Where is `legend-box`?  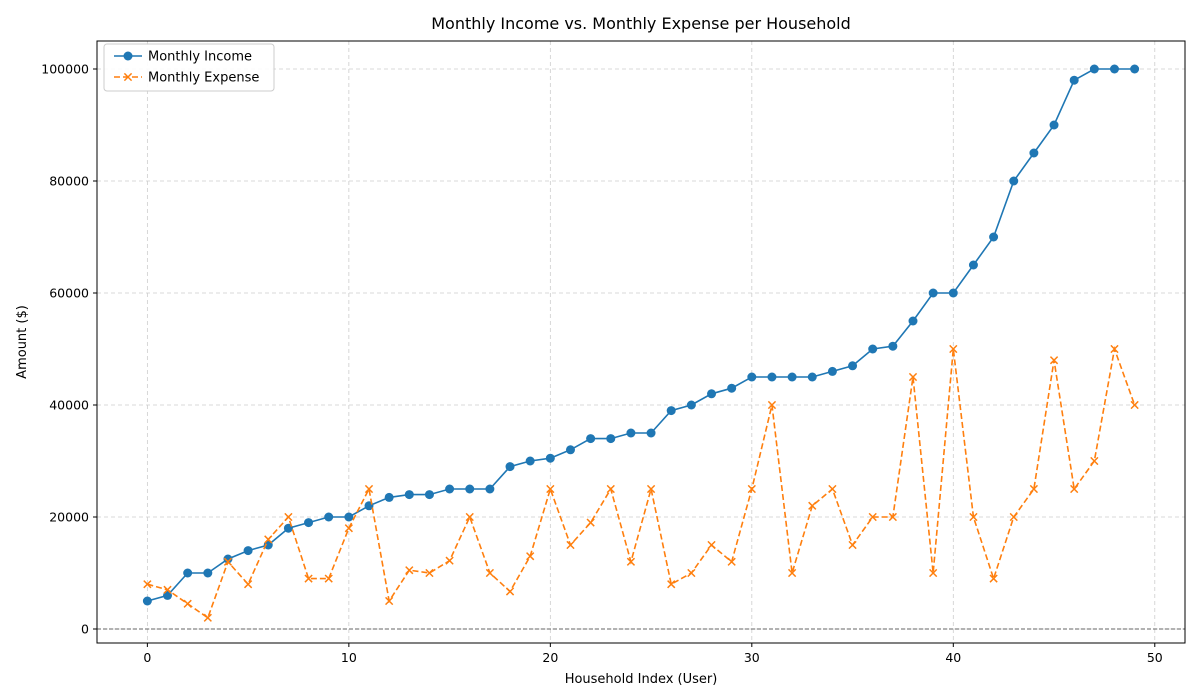
legend-box is located at coordinates (189, 67).